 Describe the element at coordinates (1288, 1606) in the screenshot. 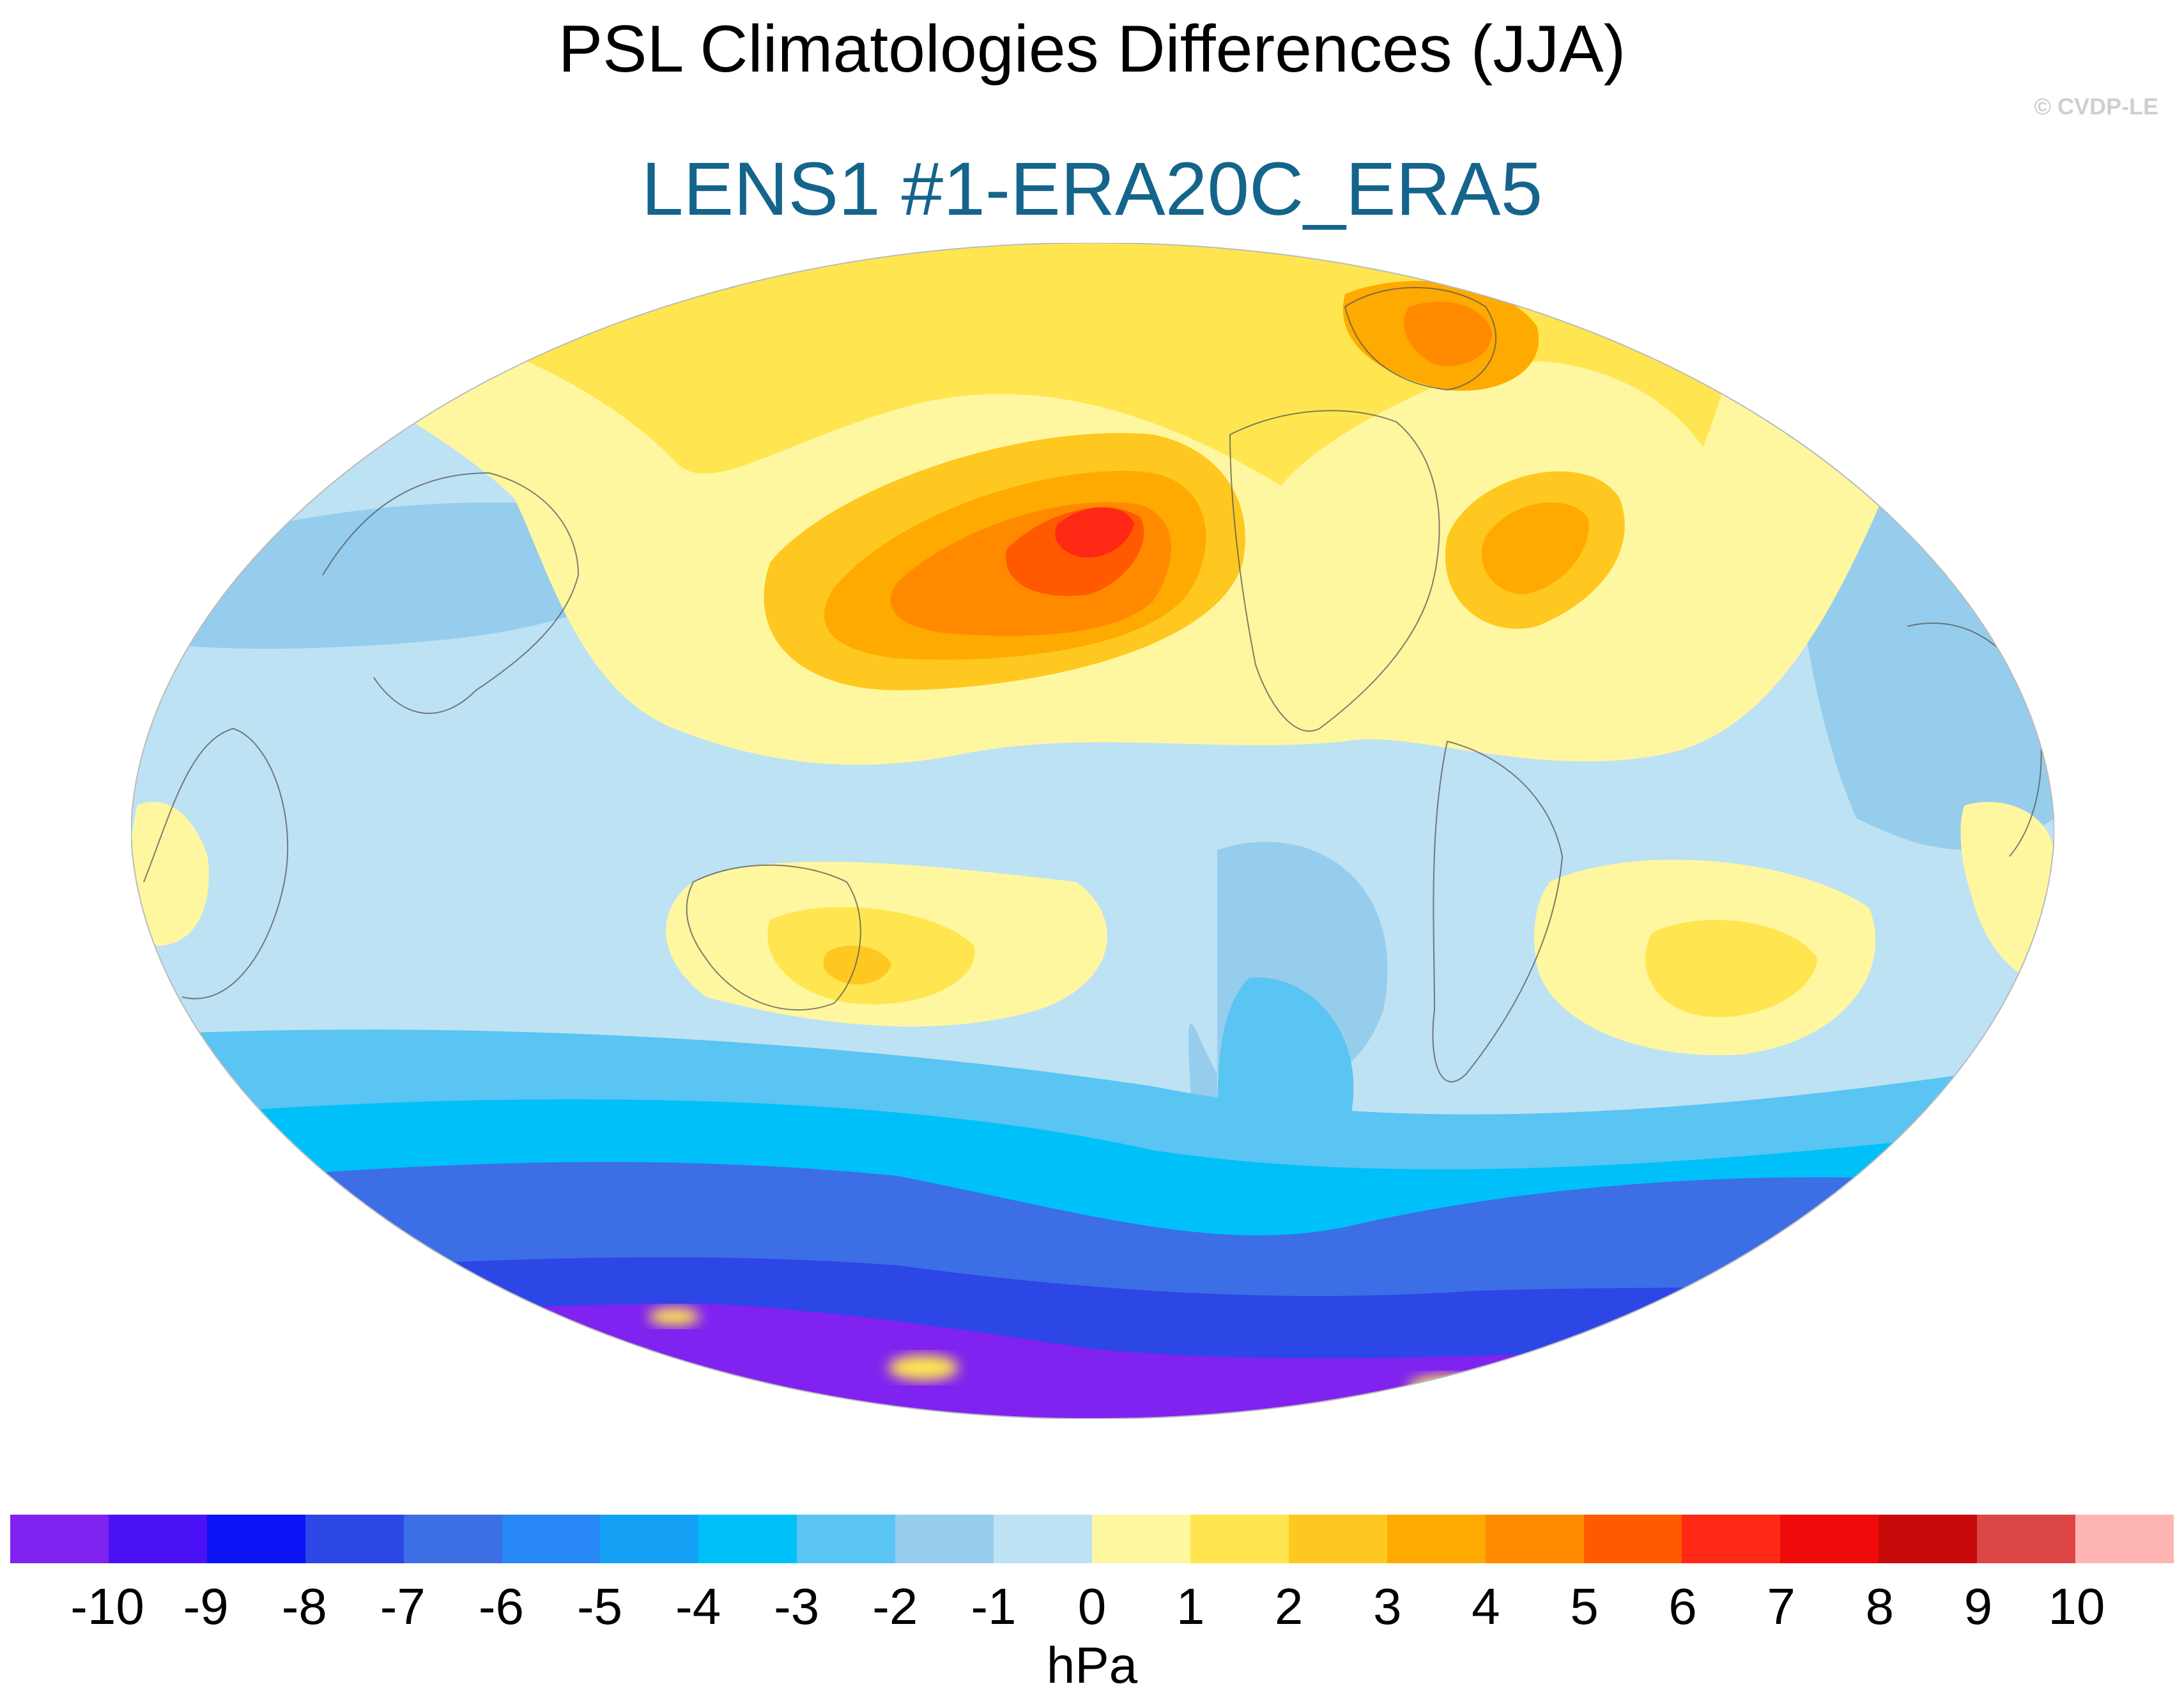

I see `colorbar-tick-label: 2` at that location.